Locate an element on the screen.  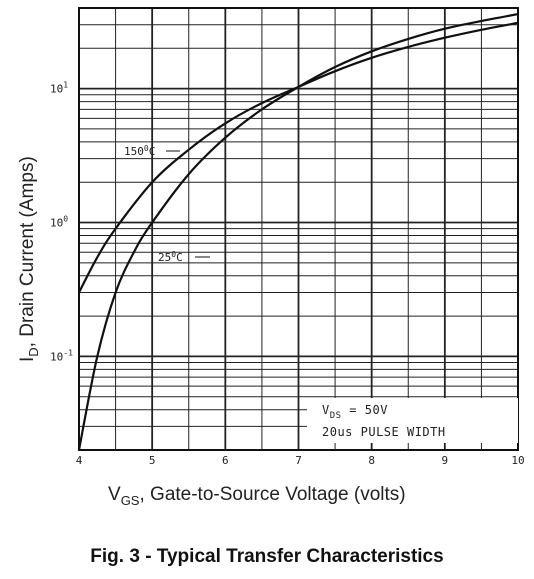
x-tick-label: 10 is located at coordinates (517, 460).